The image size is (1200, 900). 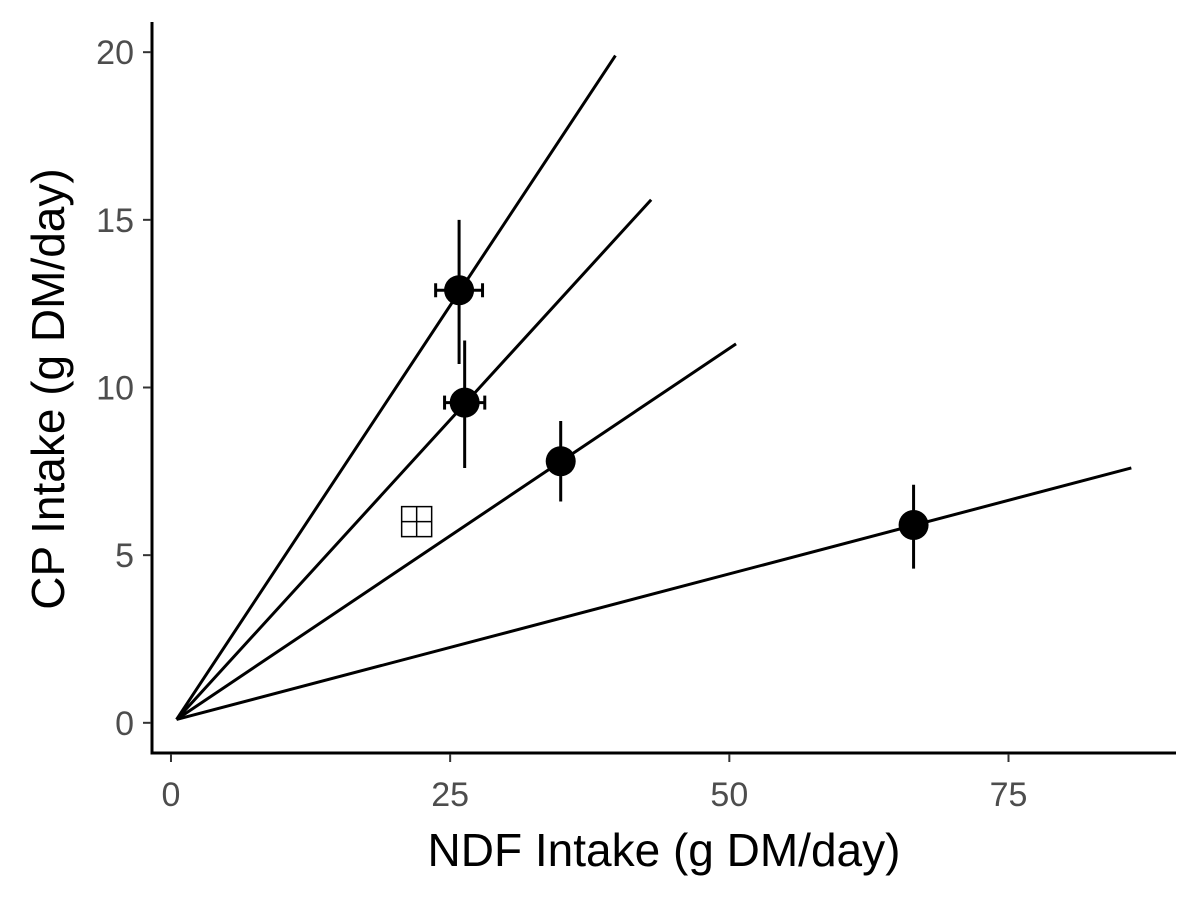 I want to click on x-tick-label: 75, so click(x=1009, y=795).